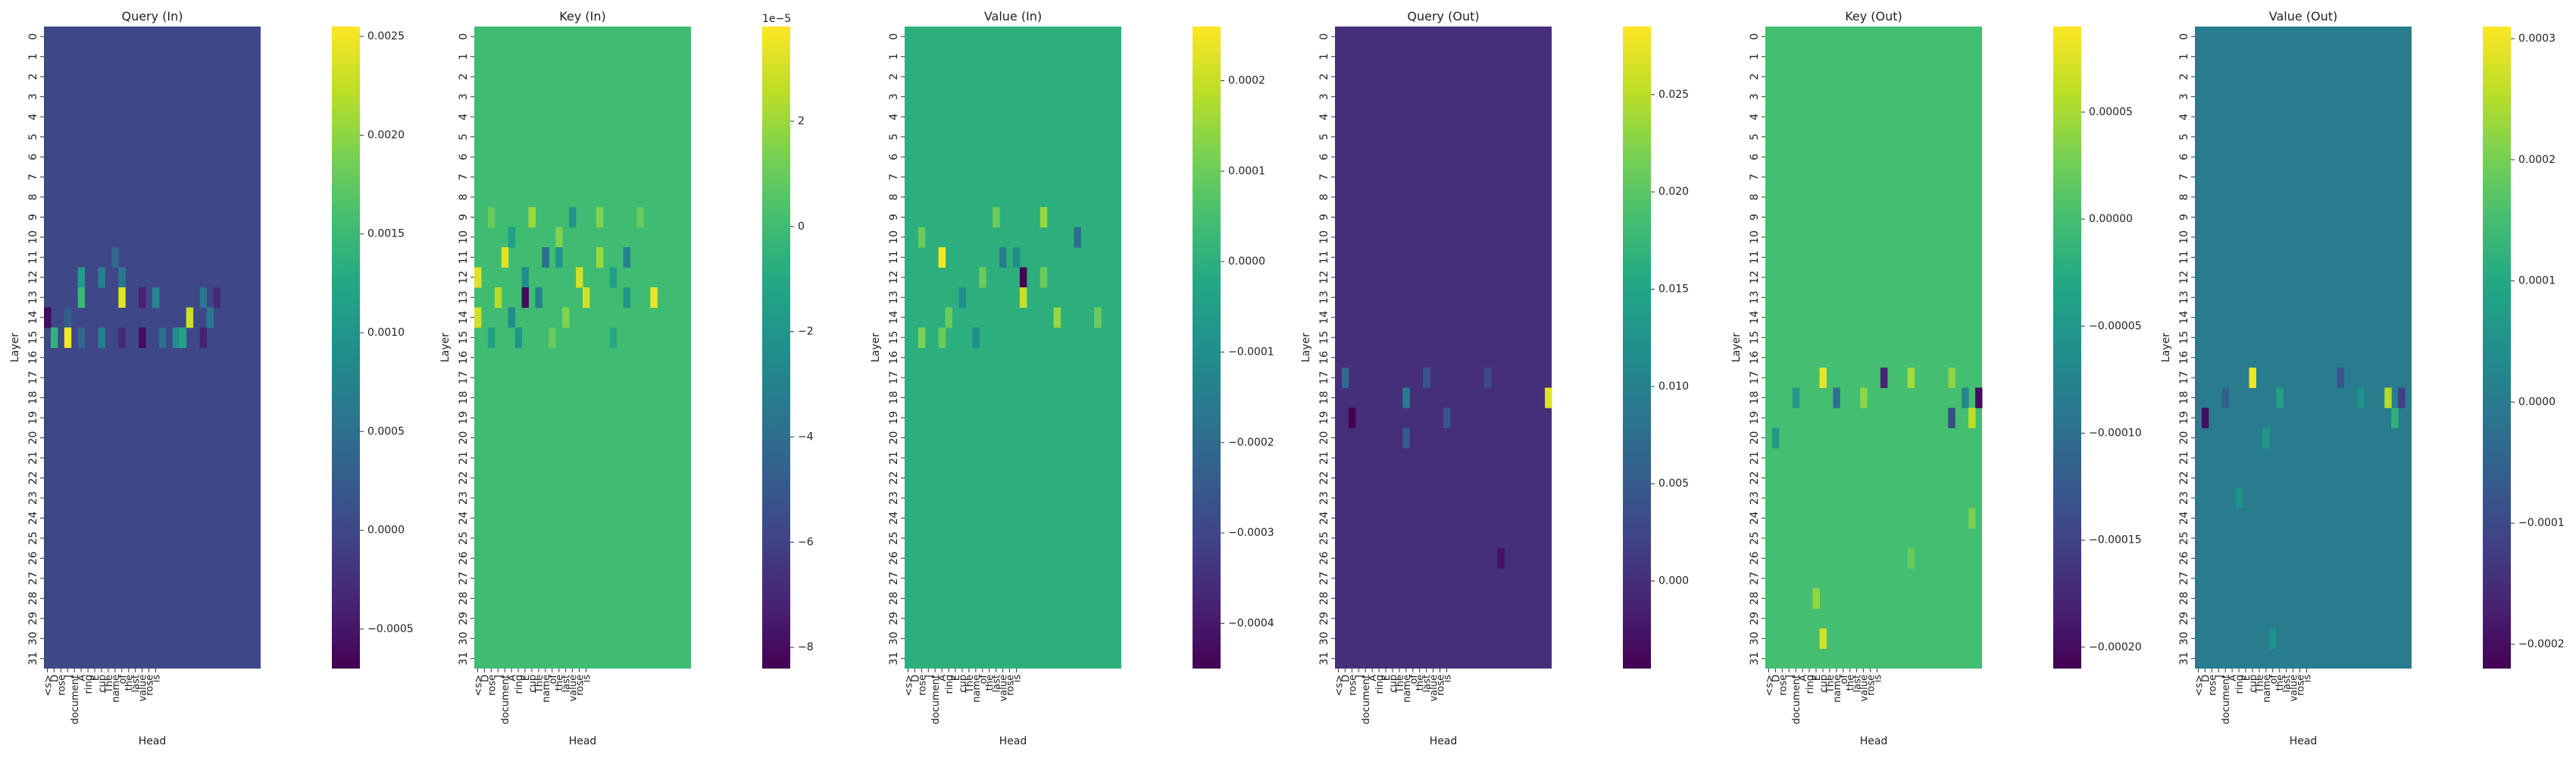 The image size is (2576, 758). What do you see at coordinates (33, 498) in the screenshot?
I see `y-tick-label: 23` at bounding box center [33, 498].